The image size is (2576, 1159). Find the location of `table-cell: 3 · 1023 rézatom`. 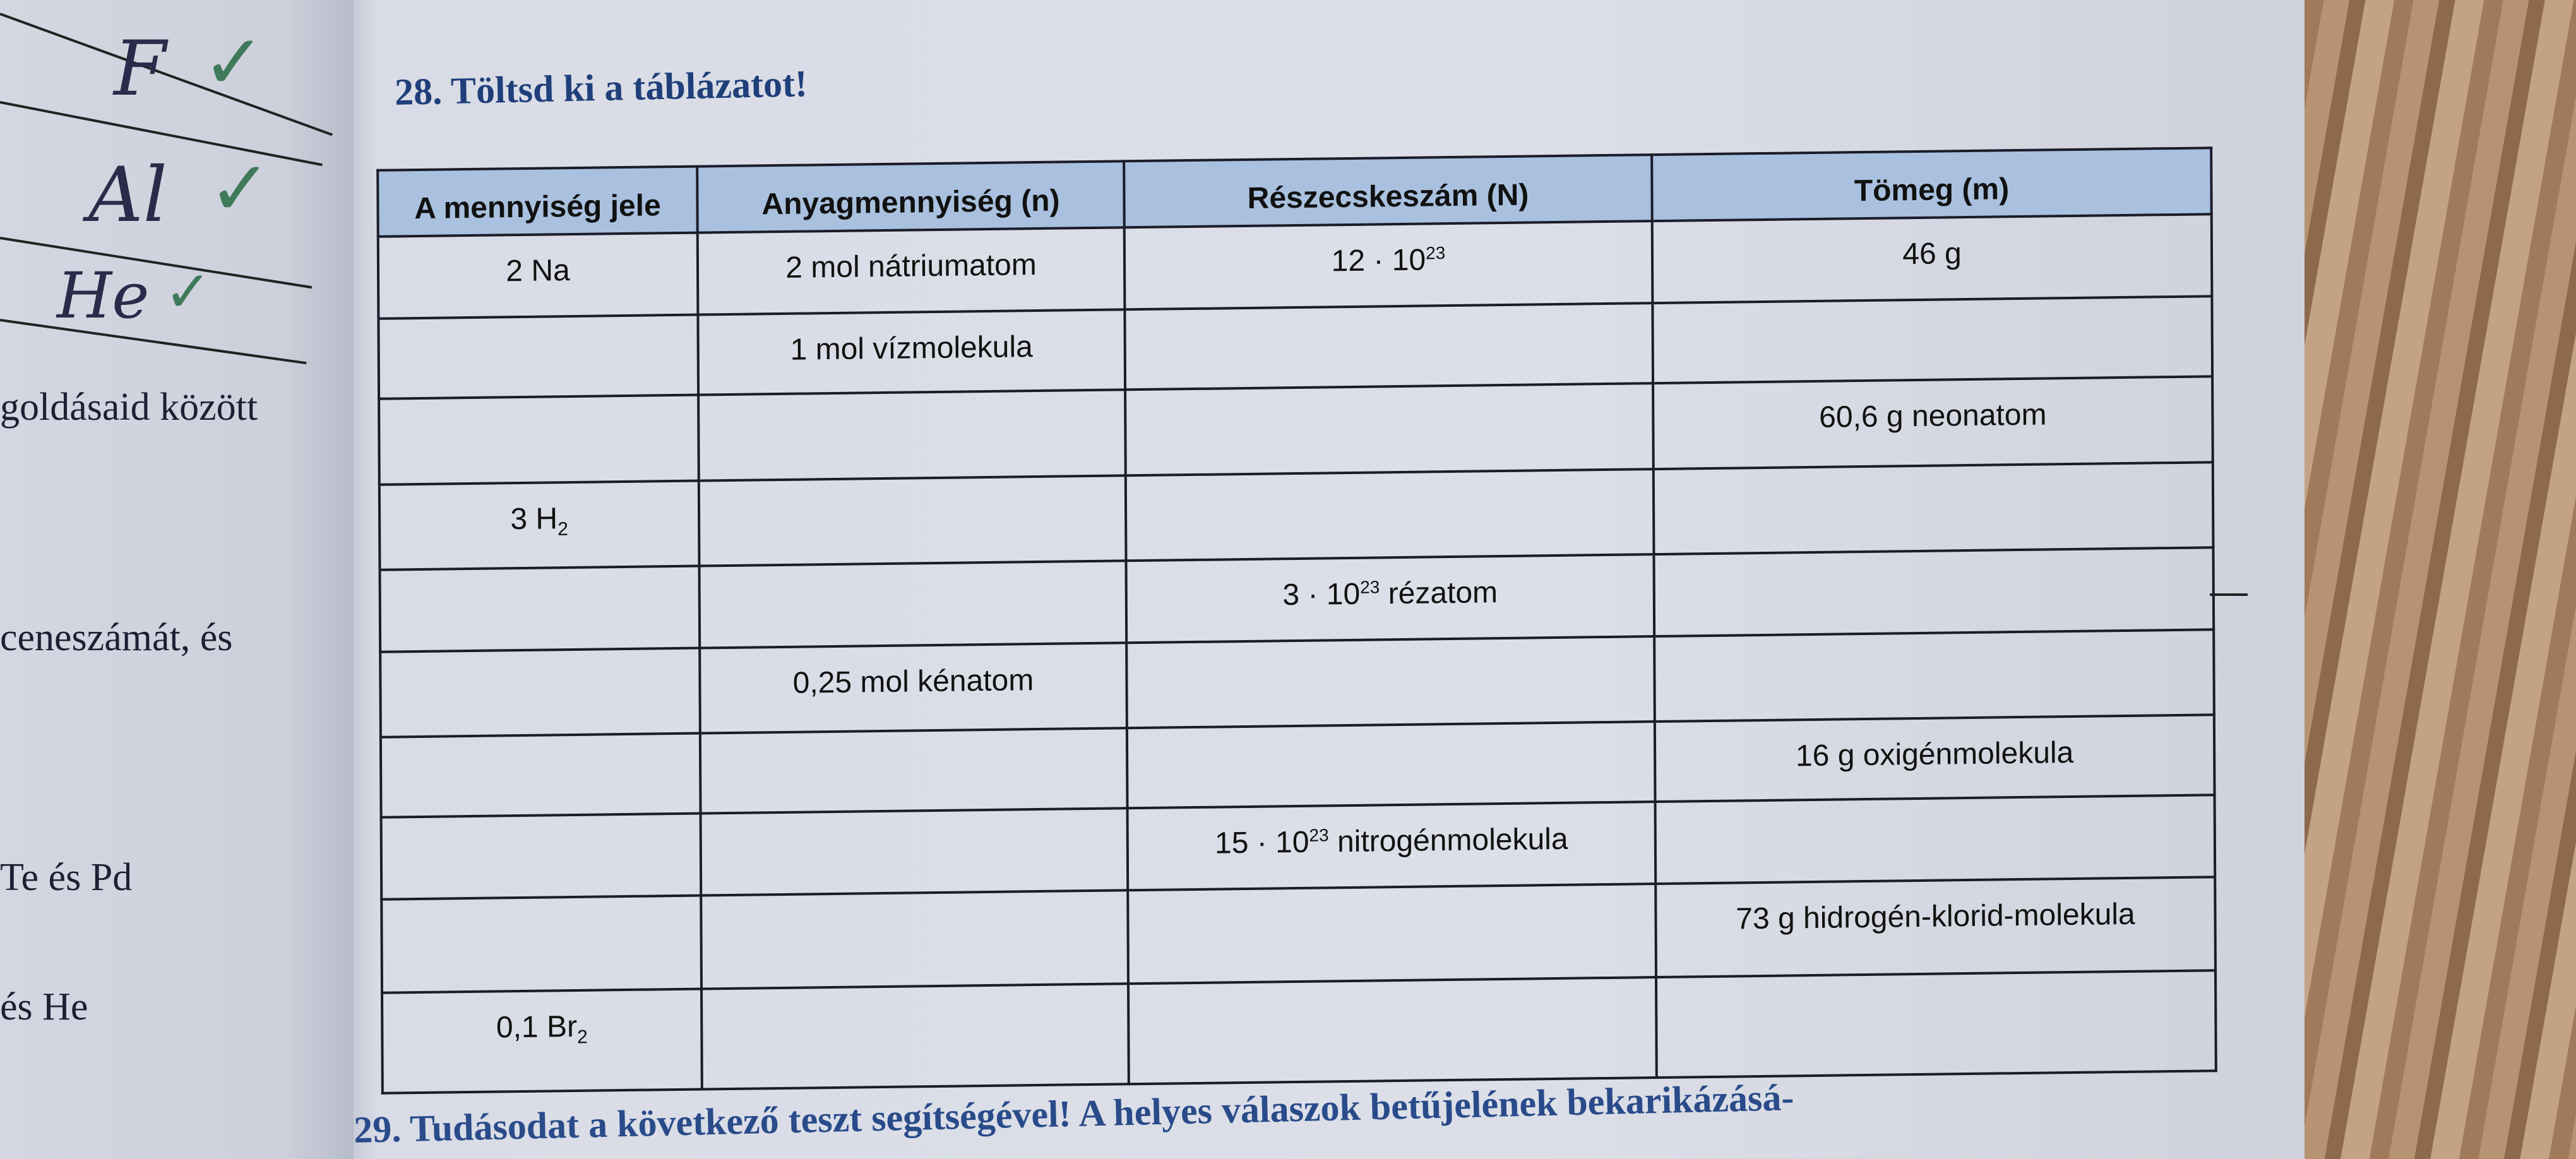

table-cell: 3 · 1023 rézatom is located at coordinates (1390, 599).